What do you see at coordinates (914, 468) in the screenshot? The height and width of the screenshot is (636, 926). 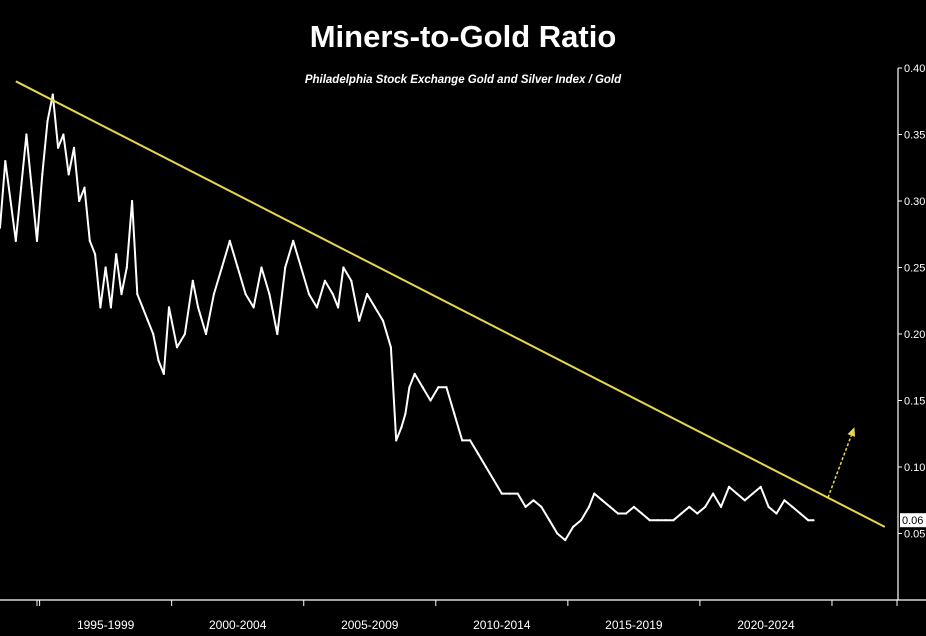 I see `y-tick-label: 0.10` at bounding box center [914, 468].